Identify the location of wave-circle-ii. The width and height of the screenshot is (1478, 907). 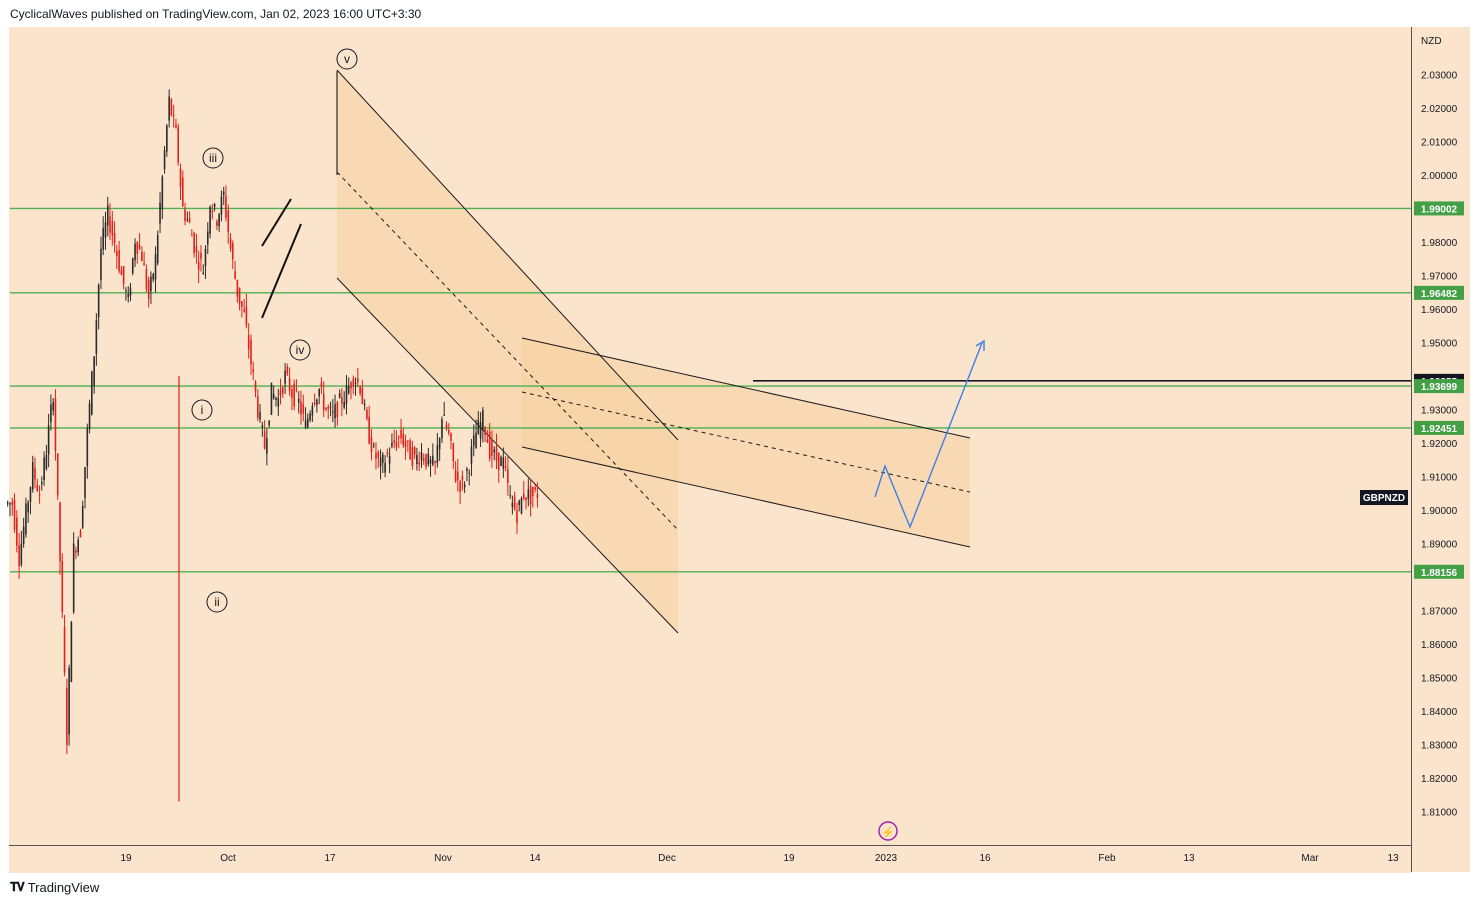
(217, 602).